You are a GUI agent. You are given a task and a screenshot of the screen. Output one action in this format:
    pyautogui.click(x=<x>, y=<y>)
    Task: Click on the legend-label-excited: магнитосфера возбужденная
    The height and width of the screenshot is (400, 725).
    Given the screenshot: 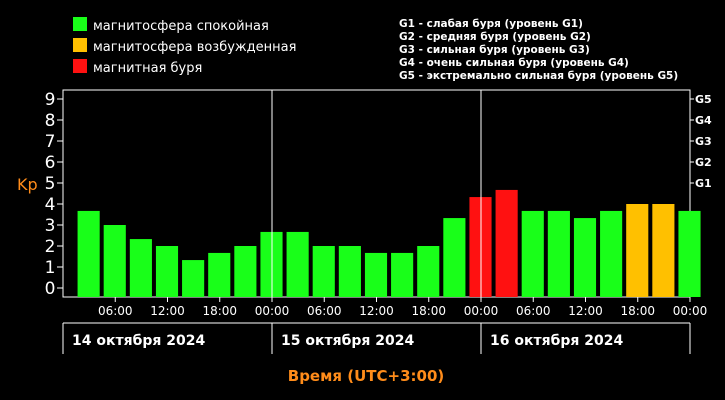 What is the action you would take?
    pyautogui.click(x=194, y=47)
    